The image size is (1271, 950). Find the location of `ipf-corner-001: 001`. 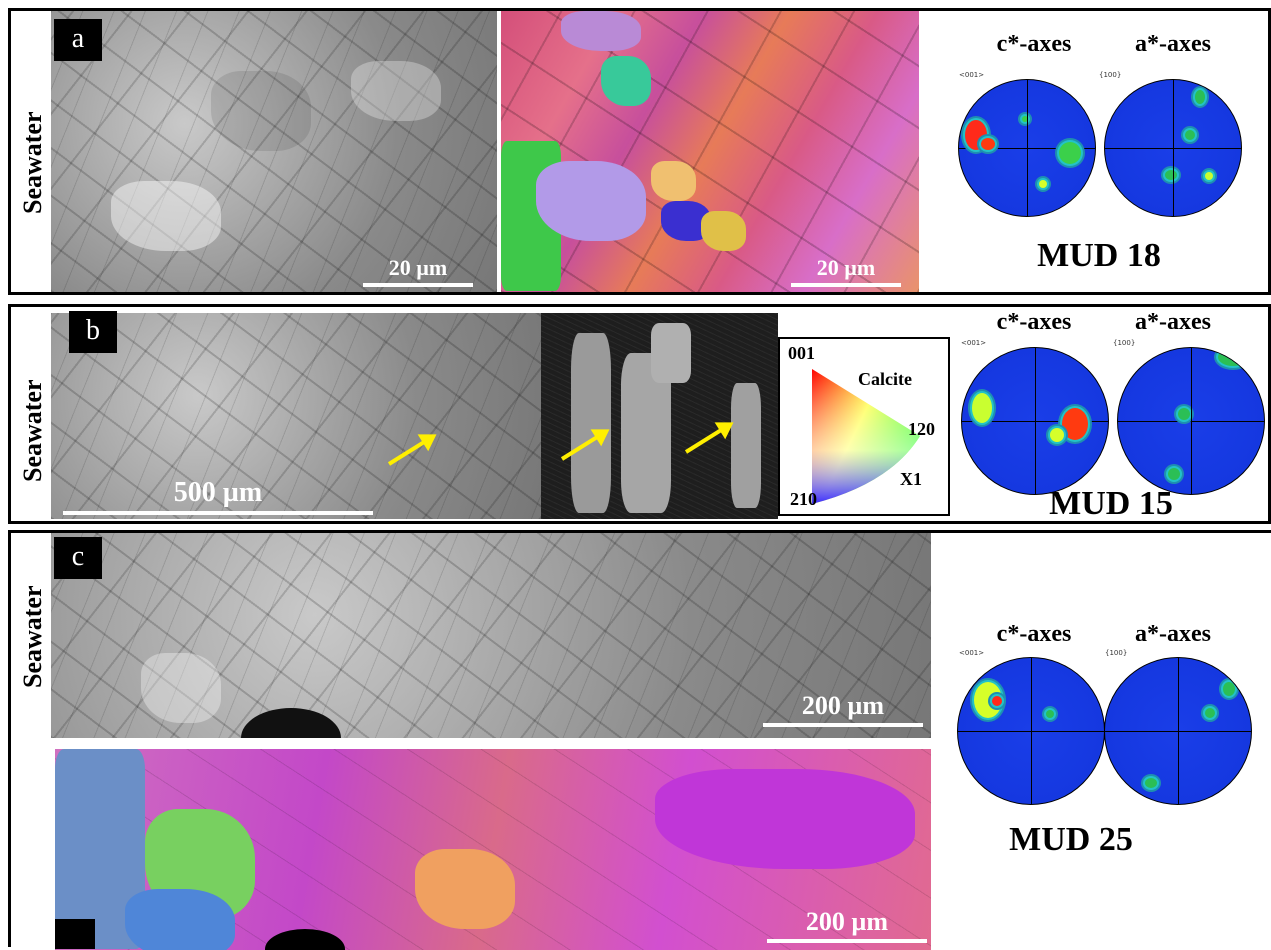

ipf-corner-001: 001 is located at coordinates (801, 353).